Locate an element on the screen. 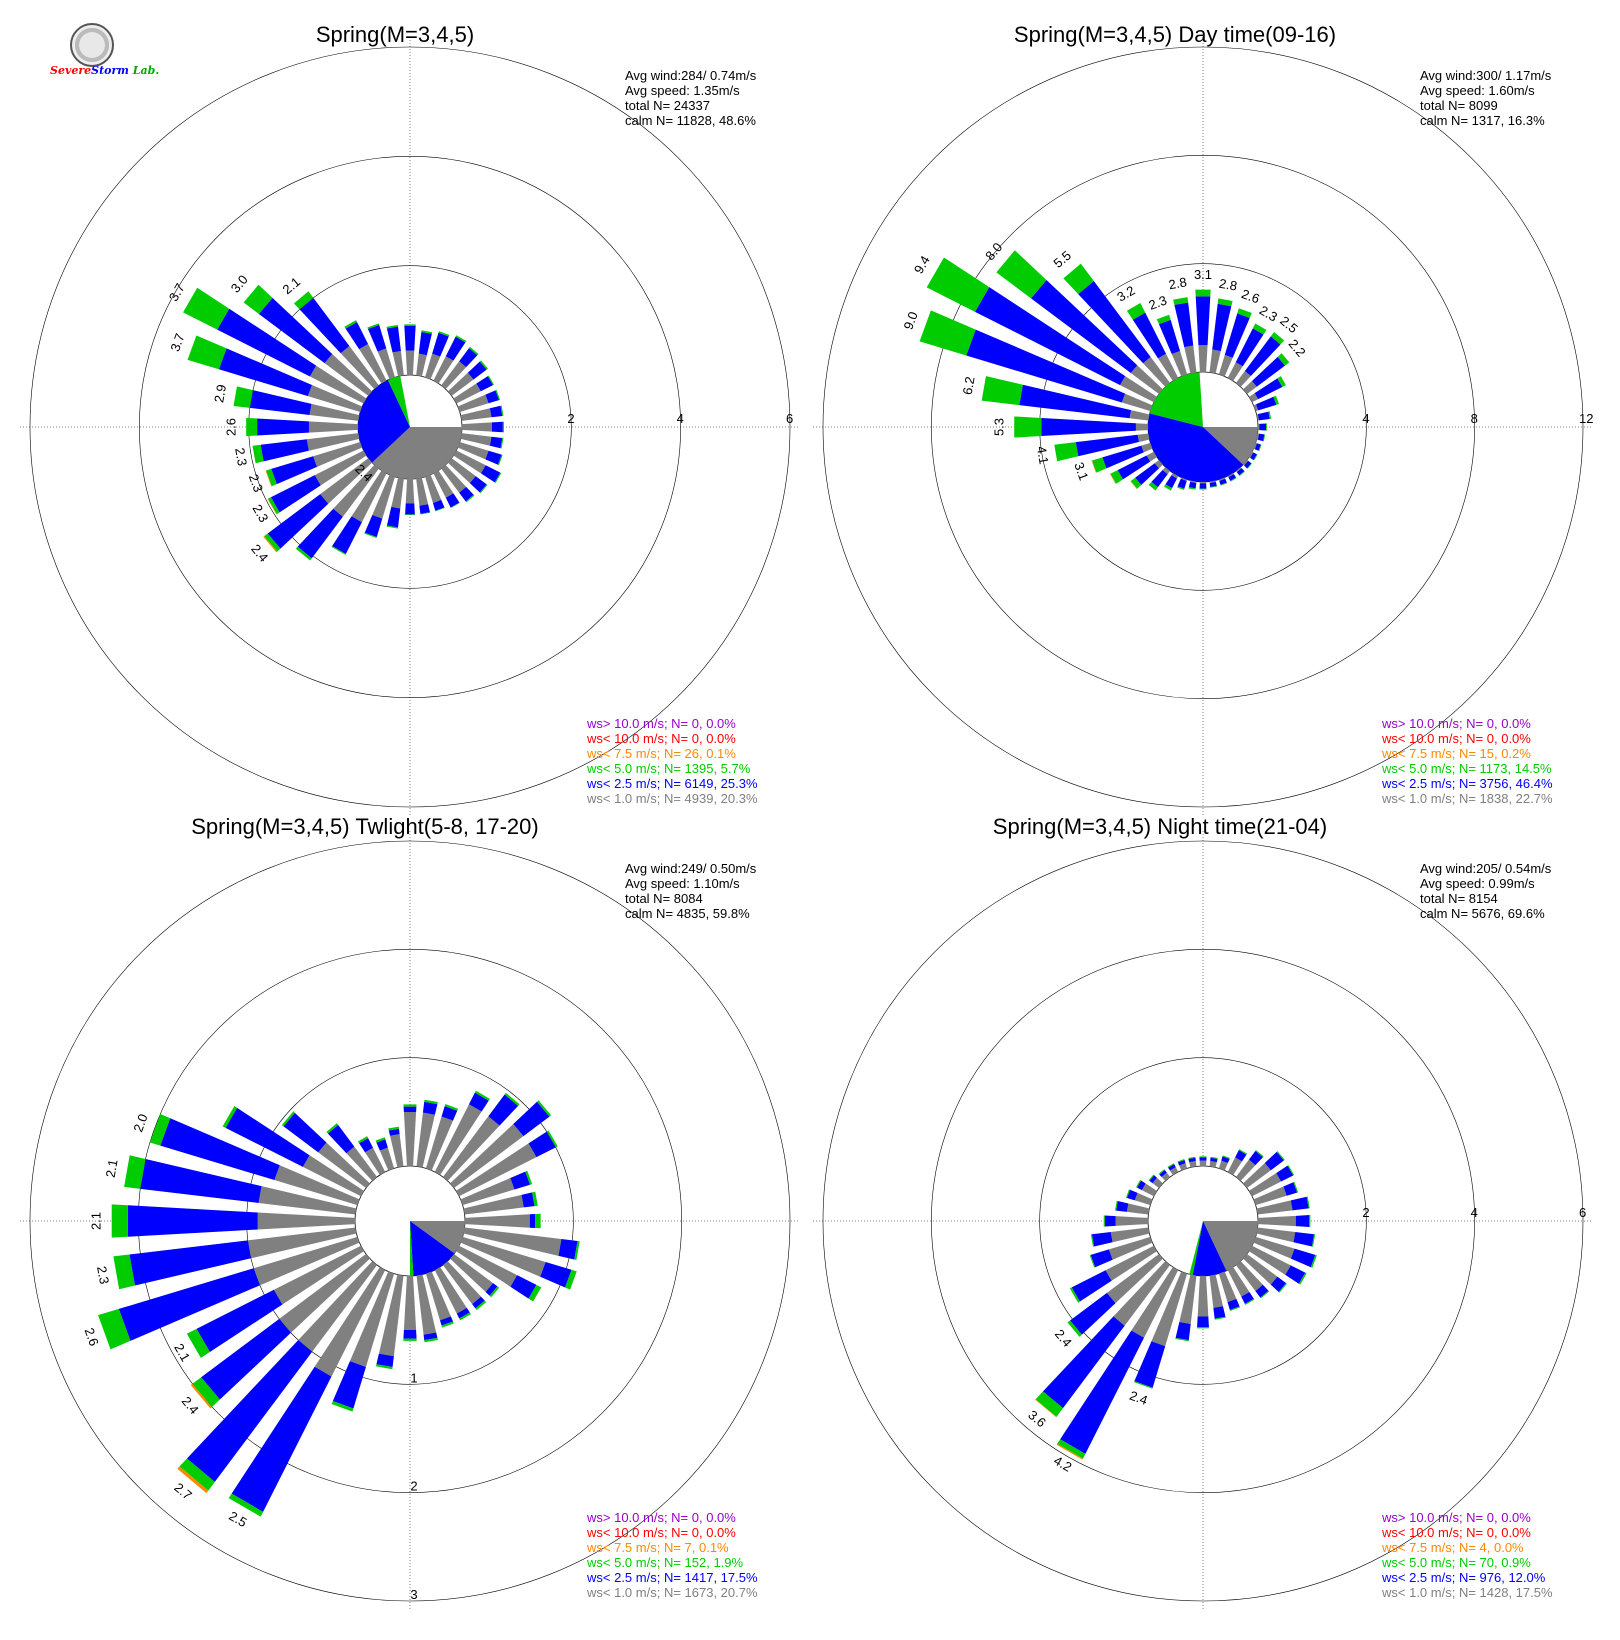 The height and width of the screenshot is (1640, 1620). bar-total-label: 2.6 is located at coordinates (92, 1337).